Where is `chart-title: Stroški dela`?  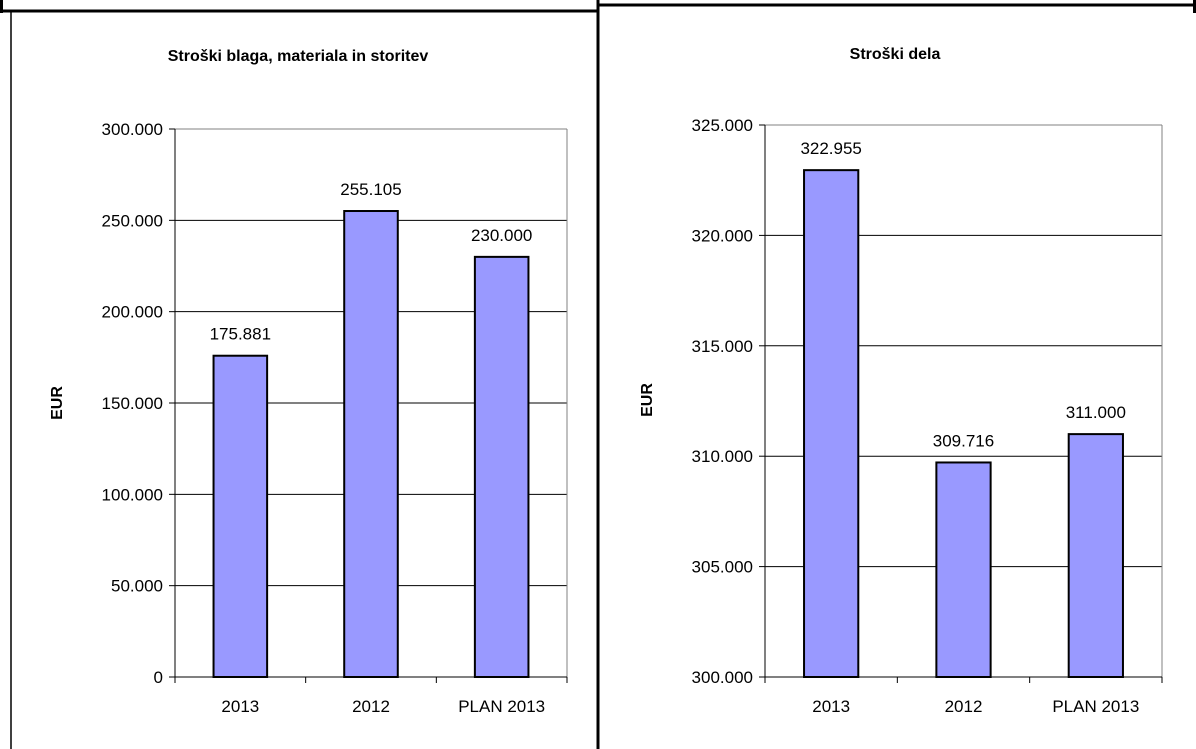
chart-title: Stroški dela is located at coordinates (895, 54).